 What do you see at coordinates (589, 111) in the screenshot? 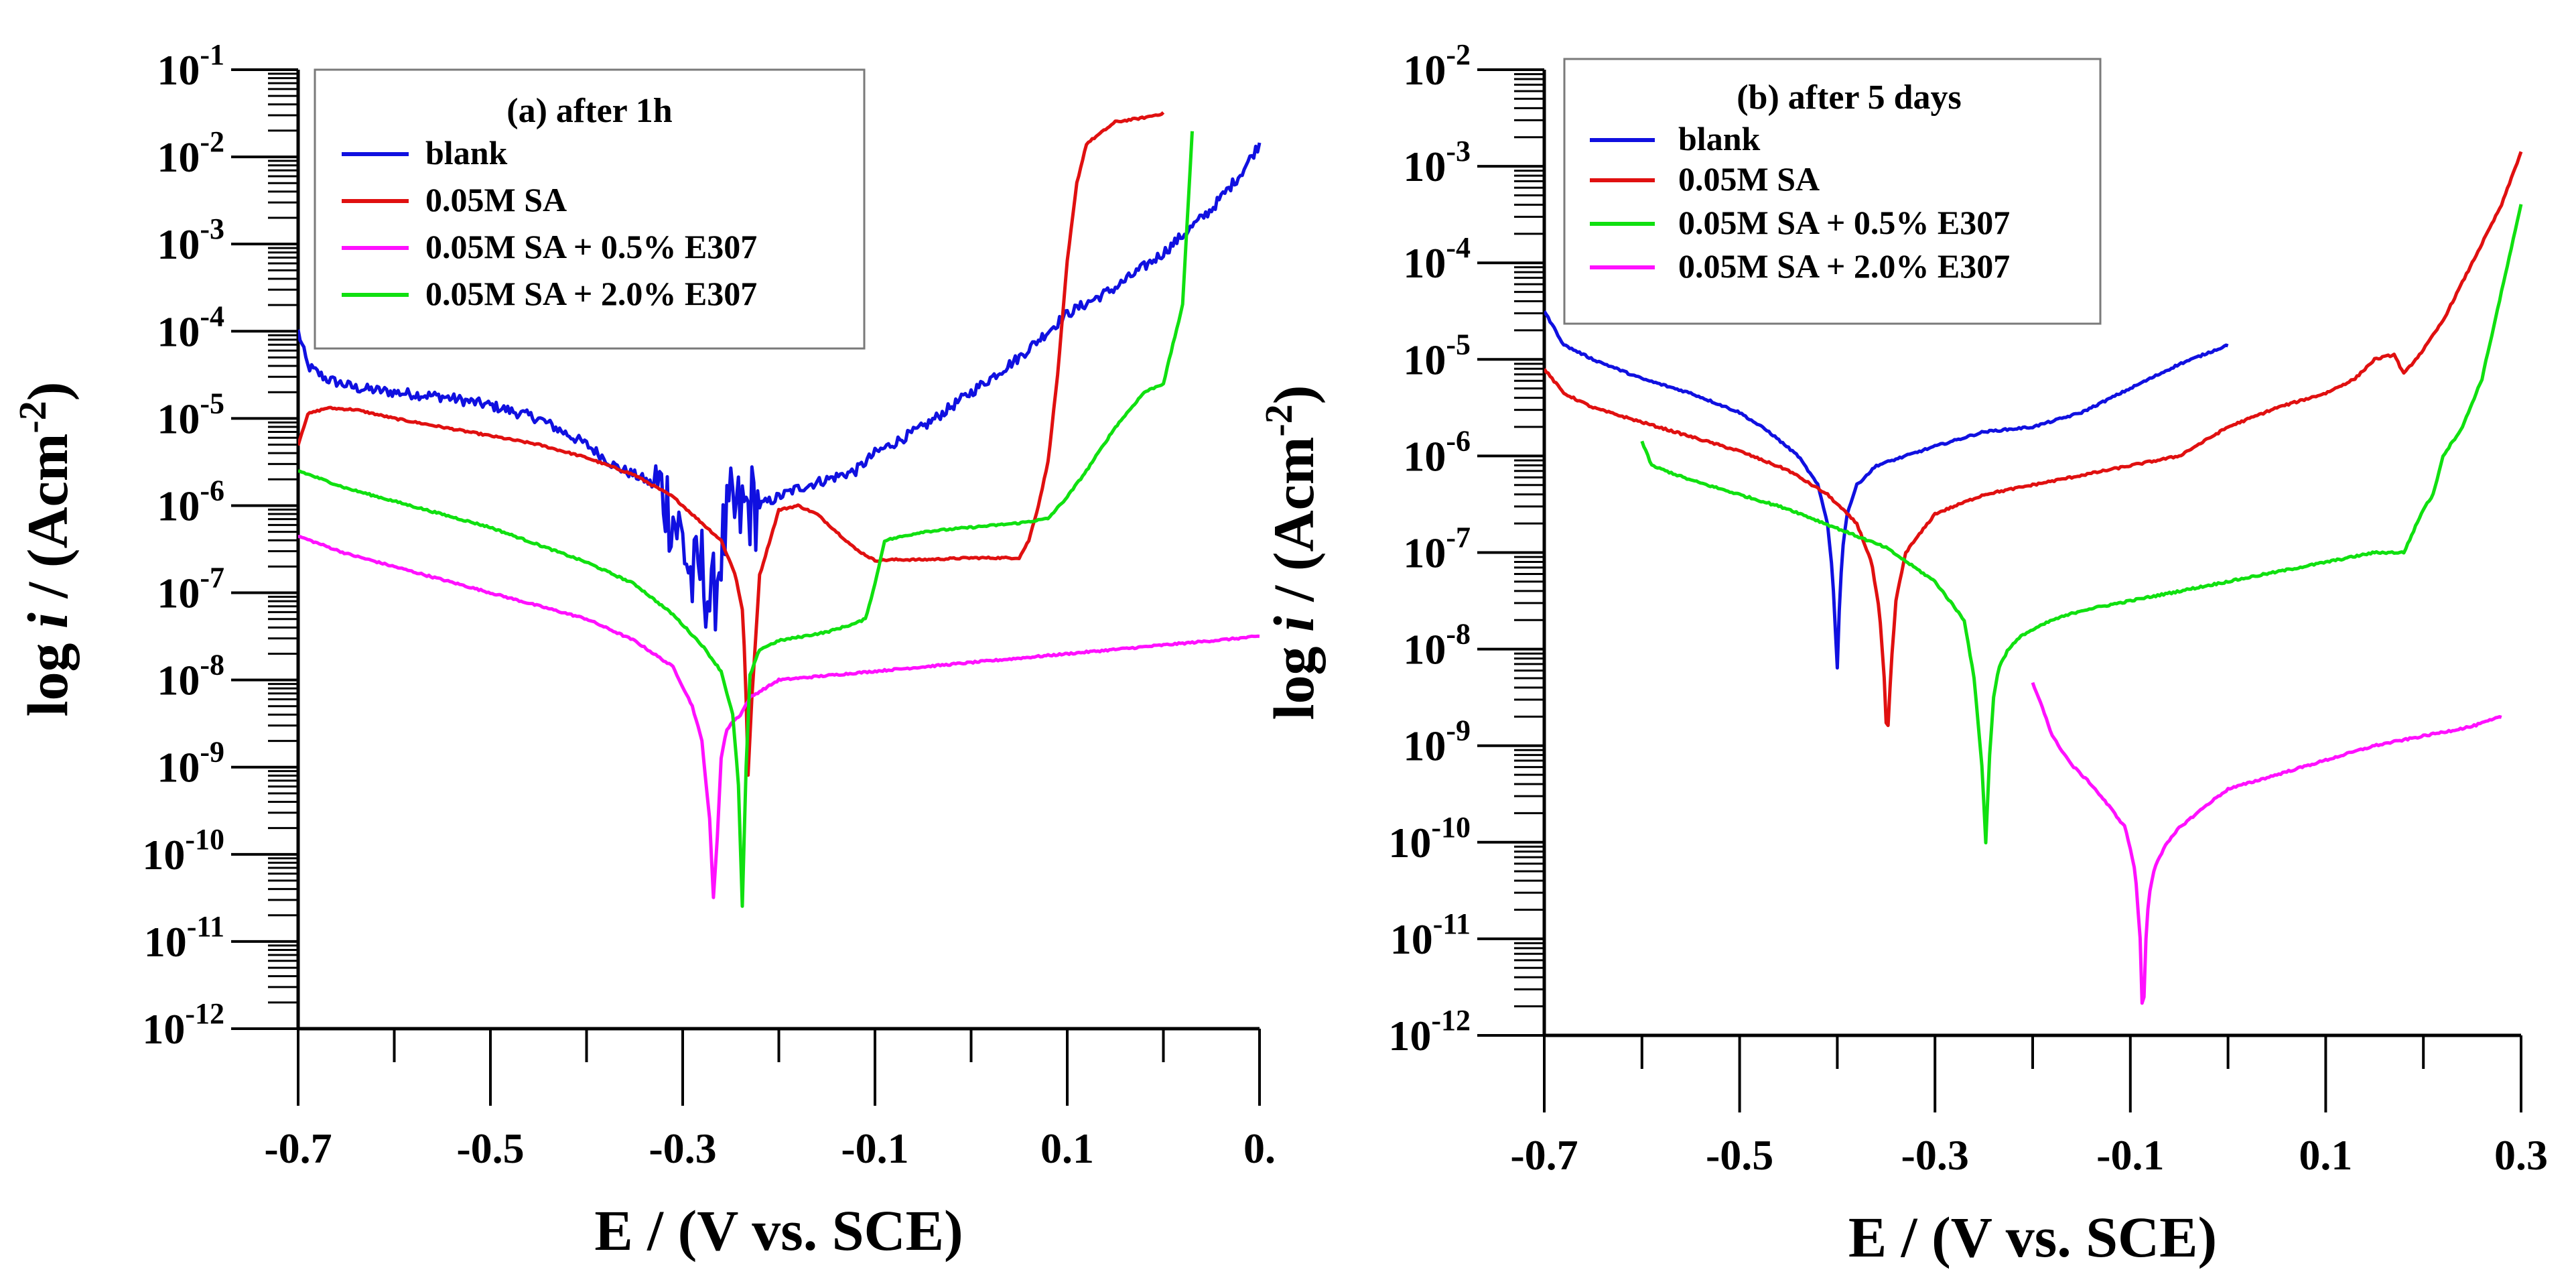
I see `legend-title: (a) after 1h` at bounding box center [589, 111].